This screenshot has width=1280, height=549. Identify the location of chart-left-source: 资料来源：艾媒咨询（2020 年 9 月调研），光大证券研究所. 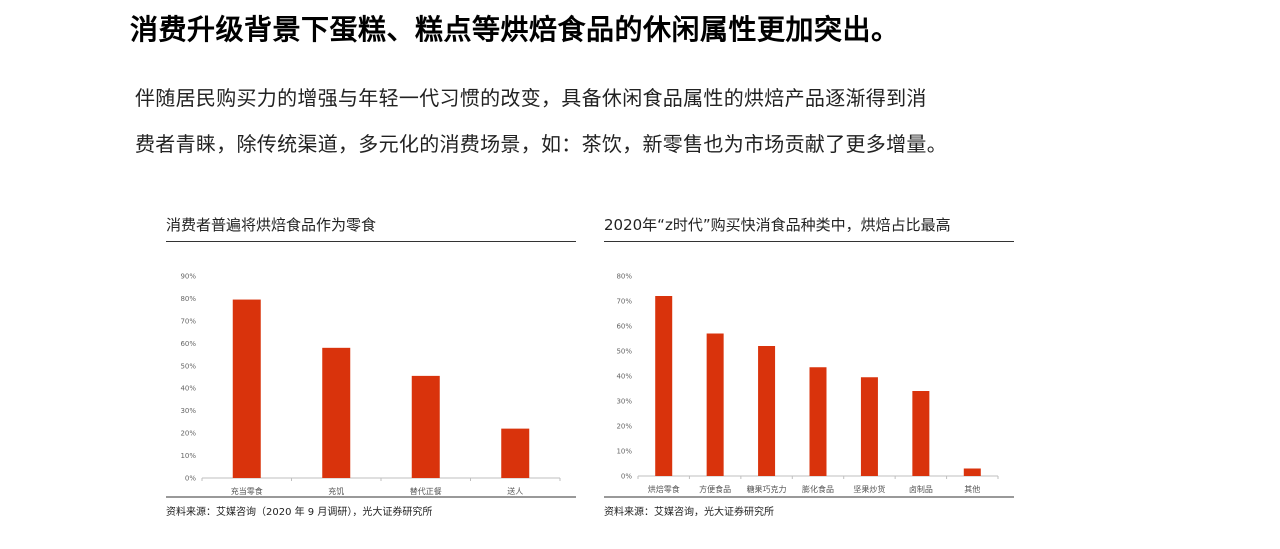
(299, 512).